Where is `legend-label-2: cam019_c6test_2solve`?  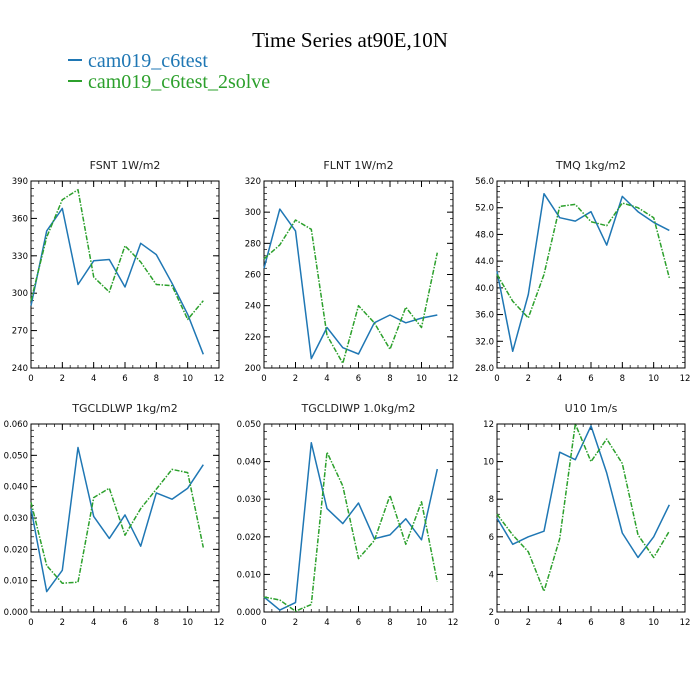 legend-label-2: cam019_c6test_2solve is located at coordinates (179, 82).